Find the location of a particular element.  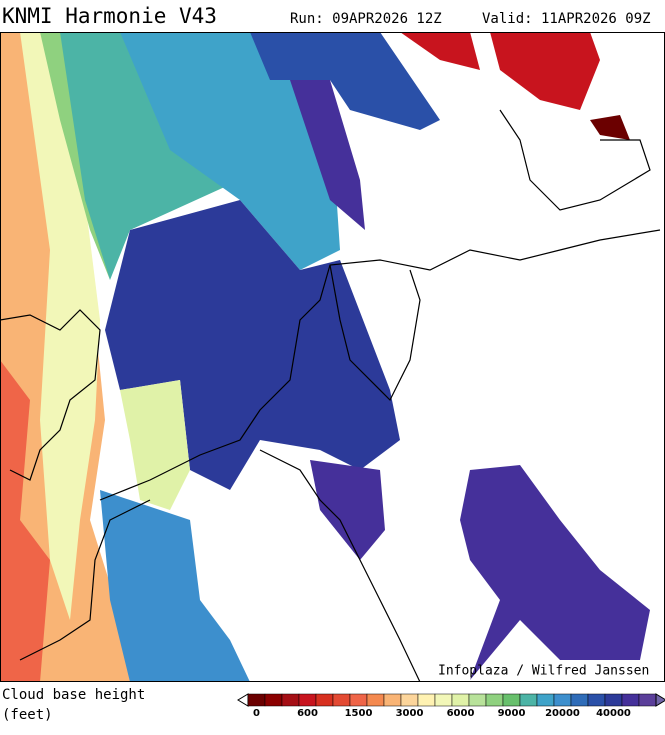

field-blue-bottom is located at coordinates (175, 586).